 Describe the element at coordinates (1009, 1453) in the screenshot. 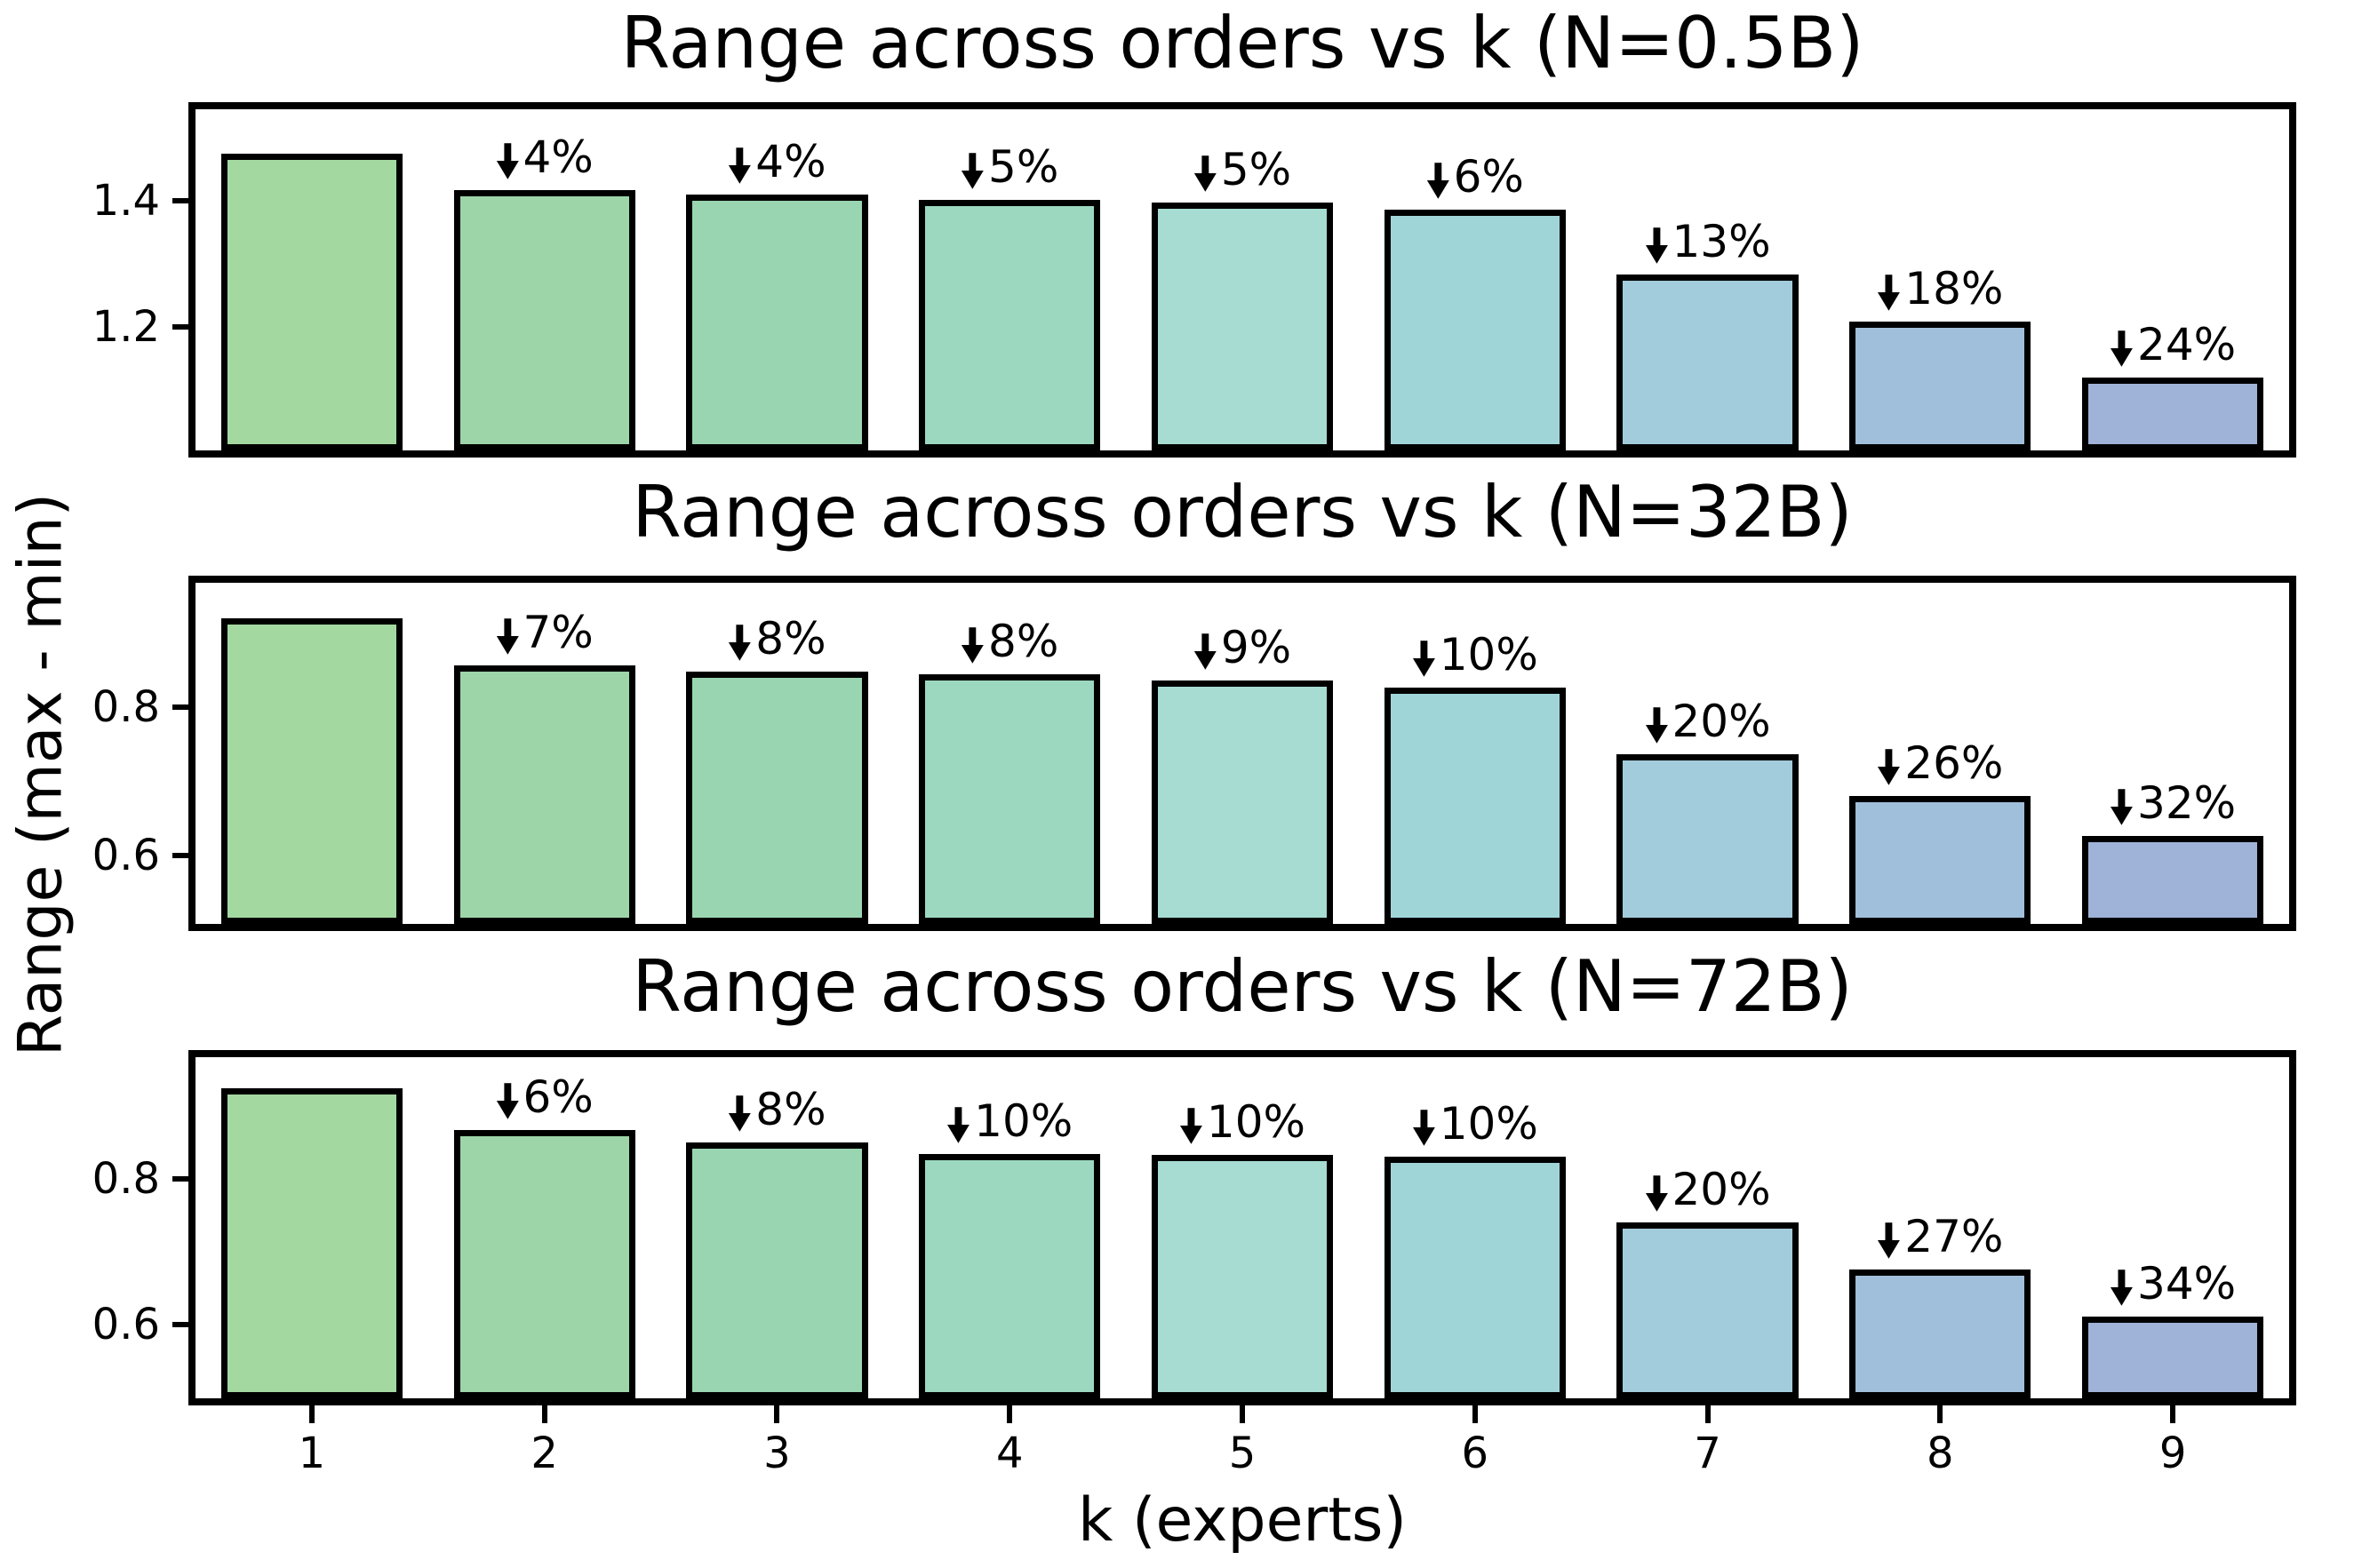

I see `x-tick-label: 4` at that location.